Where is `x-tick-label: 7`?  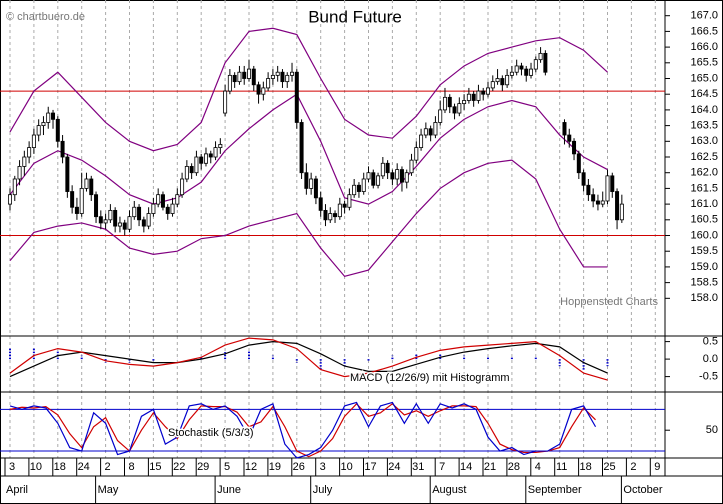 x-tick-label: 7 is located at coordinates (442, 467).